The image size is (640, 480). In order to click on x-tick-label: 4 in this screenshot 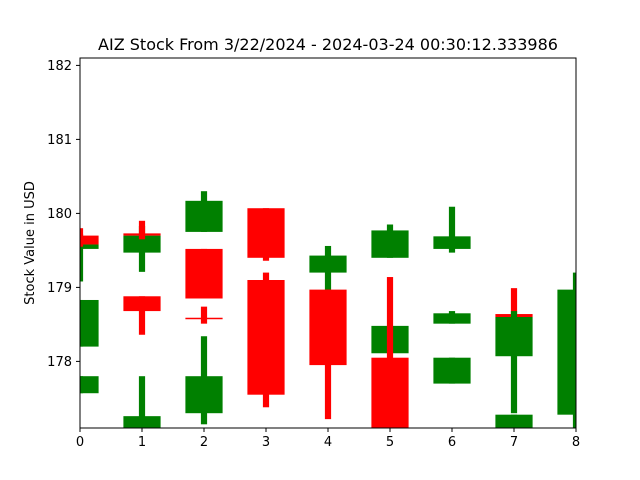, I will do `click(328, 442)`.